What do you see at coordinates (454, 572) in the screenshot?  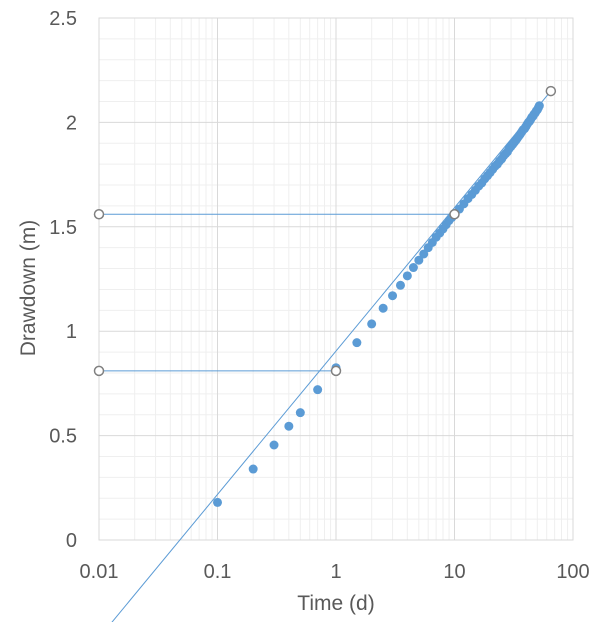 I see `x-tick-label: 10` at bounding box center [454, 572].